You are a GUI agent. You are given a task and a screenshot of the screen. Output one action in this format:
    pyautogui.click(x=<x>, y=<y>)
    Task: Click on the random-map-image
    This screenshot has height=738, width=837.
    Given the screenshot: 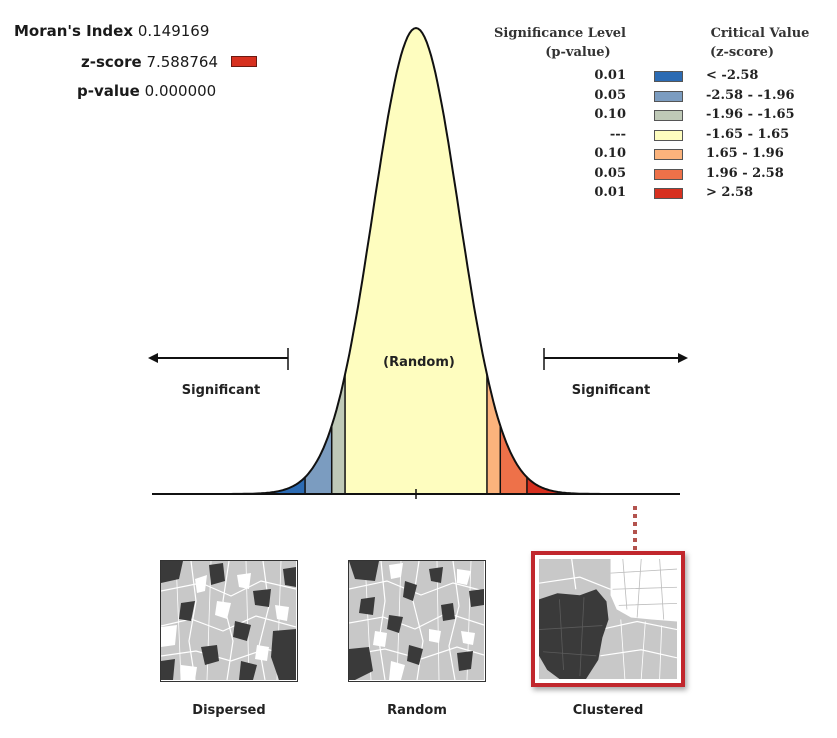 What is the action you would take?
    pyautogui.click(x=416, y=620)
    